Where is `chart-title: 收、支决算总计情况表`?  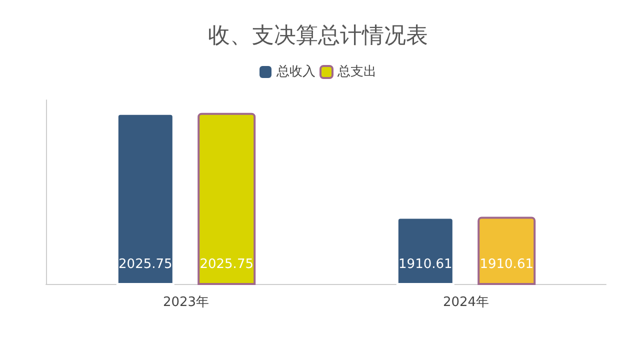 chart-title: 收、支决算总计情况表 is located at coordinates (318, 36).